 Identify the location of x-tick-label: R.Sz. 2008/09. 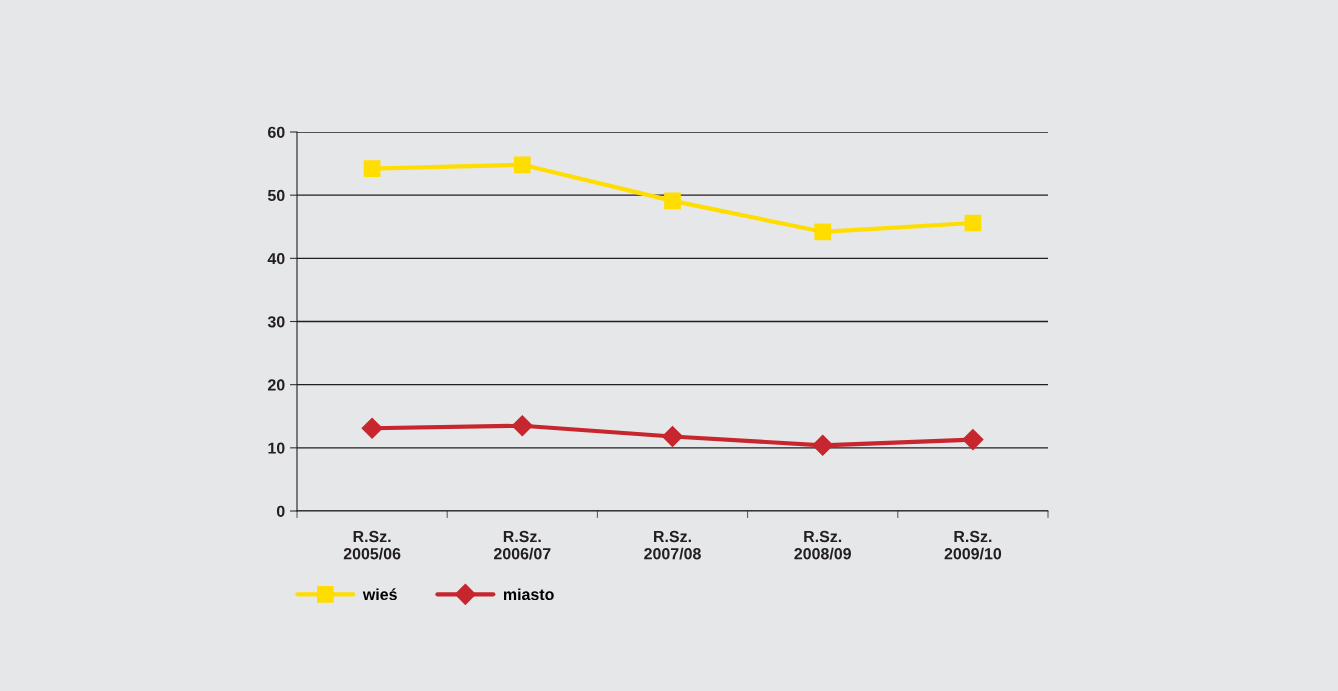
(822, 545).